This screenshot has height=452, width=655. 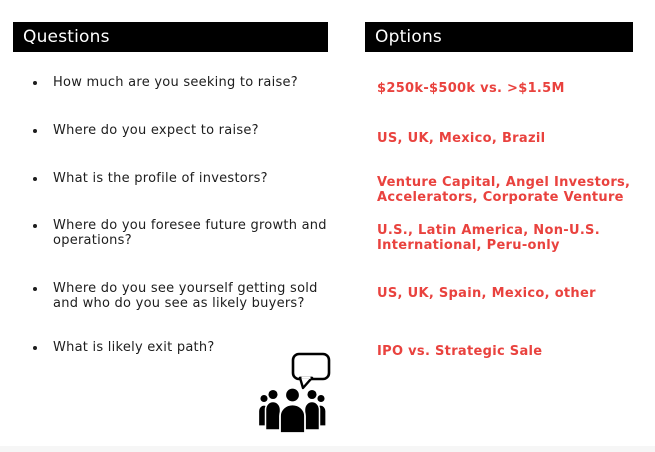 I want to click on options-header-label: Options, so click(x=408, y=37).